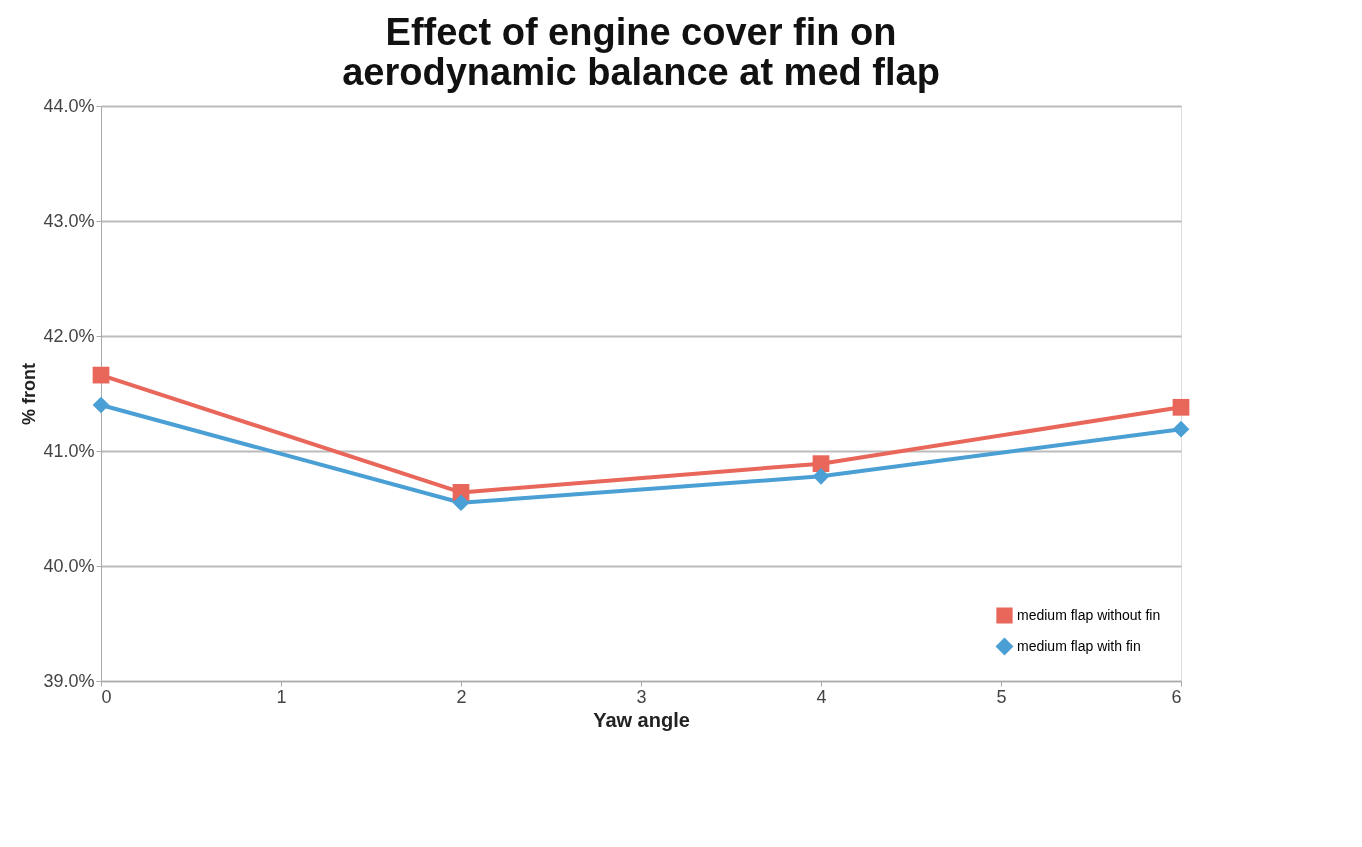 Image resolution: width=1362 pixels, height=847 pixels. Describe the element at coordinates (641, 719) in the screenshot. I see `x-axis-title: Yaw angle` at that location.